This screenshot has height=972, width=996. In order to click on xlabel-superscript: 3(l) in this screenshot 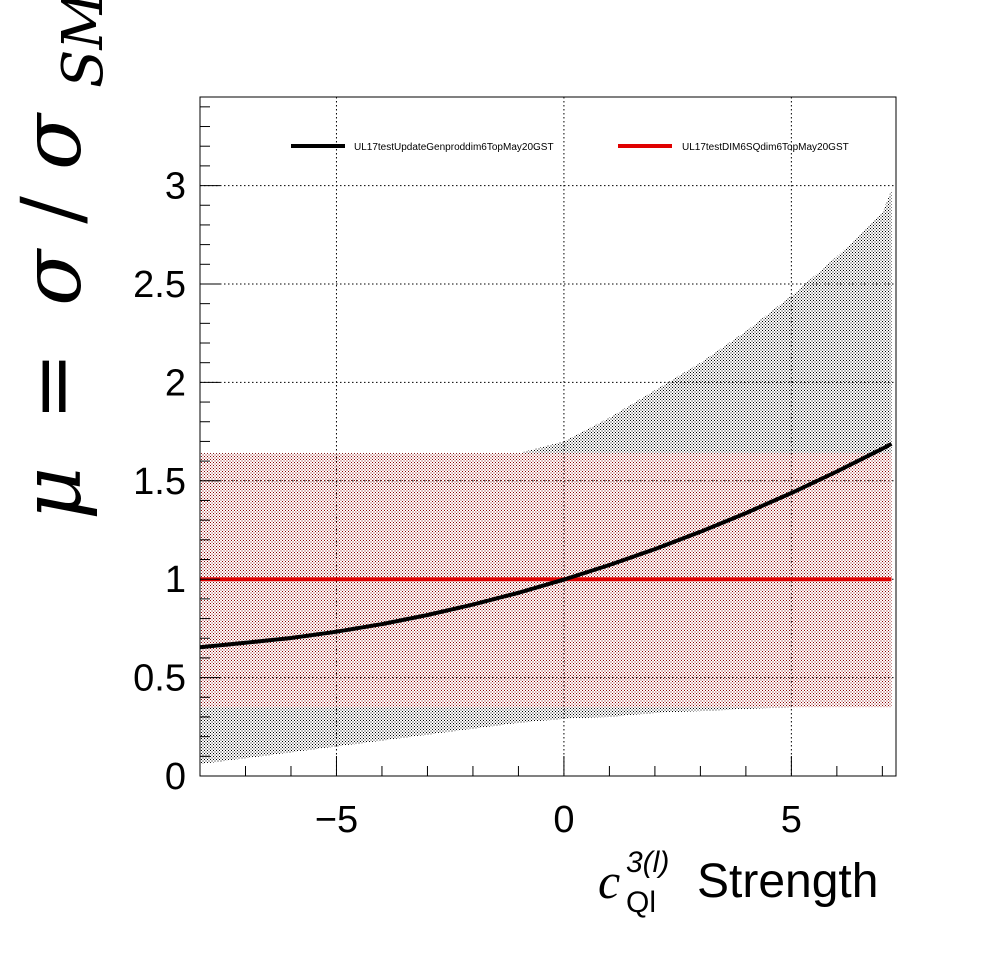, I will do `click(647, 862)`.